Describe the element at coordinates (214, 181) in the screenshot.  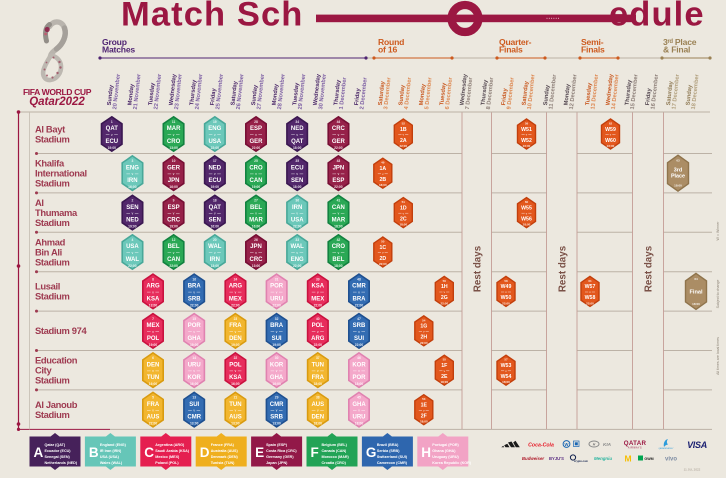
I see `svg-text: ECU` at that location.